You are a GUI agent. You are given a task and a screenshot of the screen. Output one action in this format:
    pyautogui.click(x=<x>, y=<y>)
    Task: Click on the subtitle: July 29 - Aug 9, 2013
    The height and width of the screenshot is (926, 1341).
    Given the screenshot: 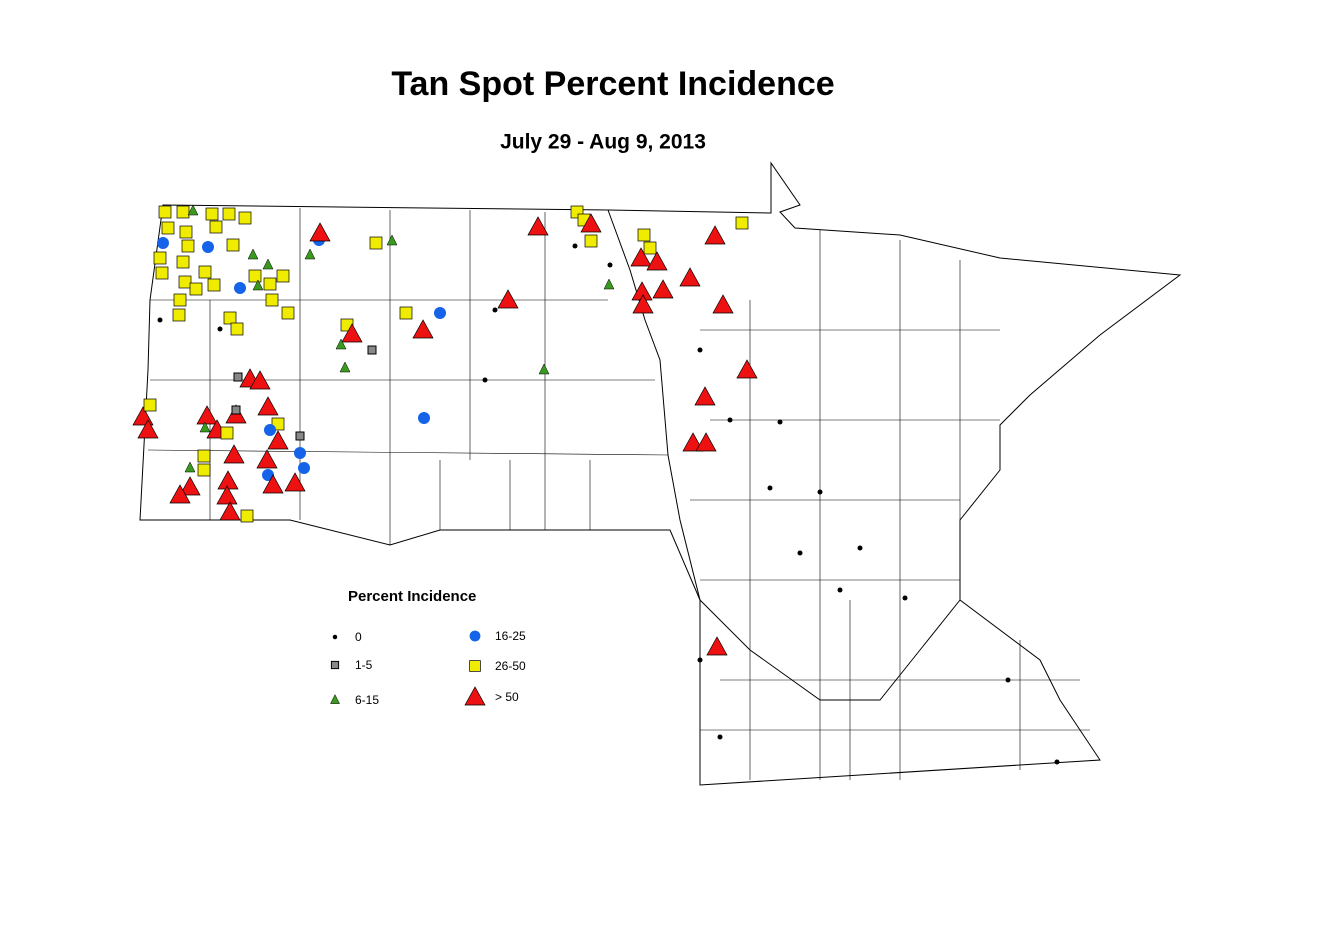 What is the action you would take?
    pyautogui.click(x=603, y=142)
    